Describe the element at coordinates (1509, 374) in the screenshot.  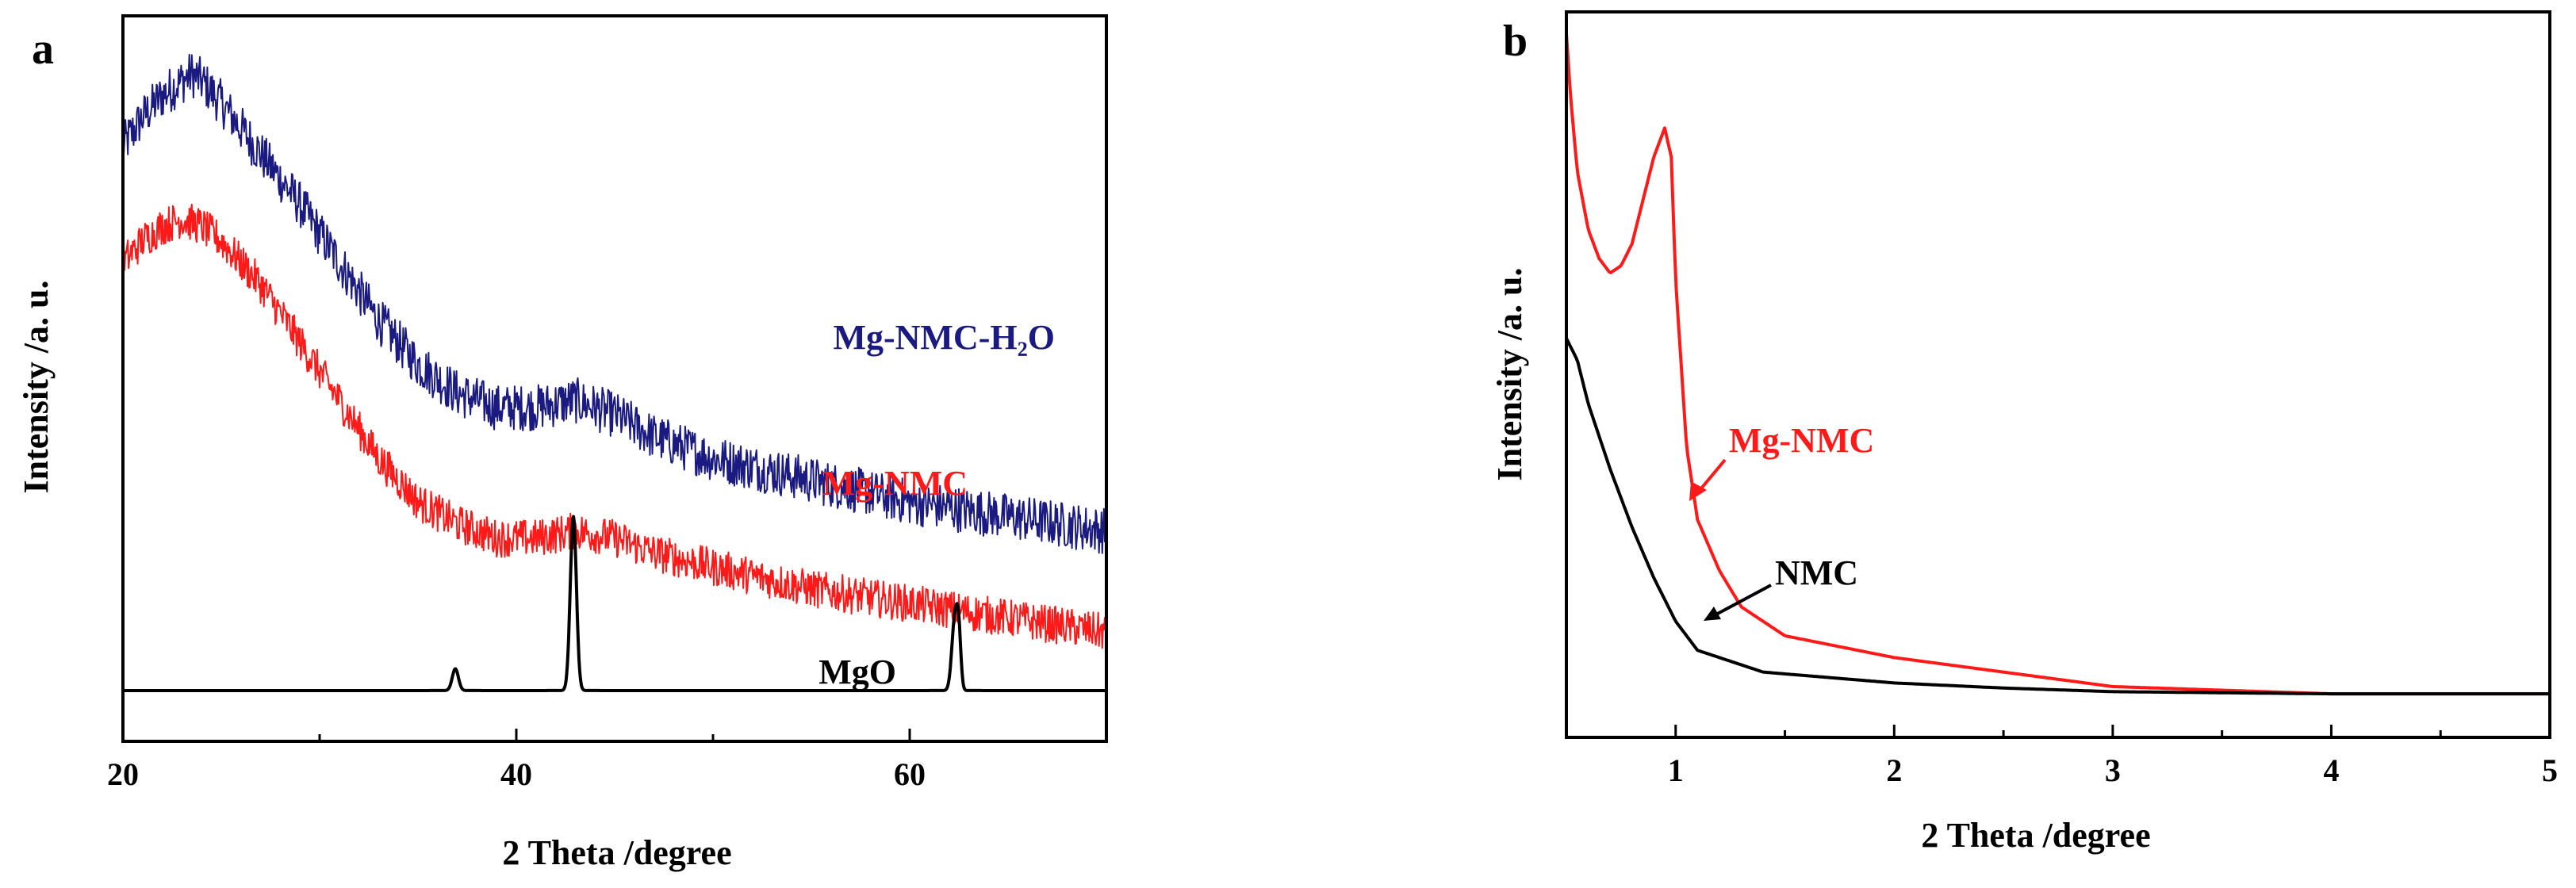
I see `panel-b-ylabel: Intensity /a. u.` at that location.